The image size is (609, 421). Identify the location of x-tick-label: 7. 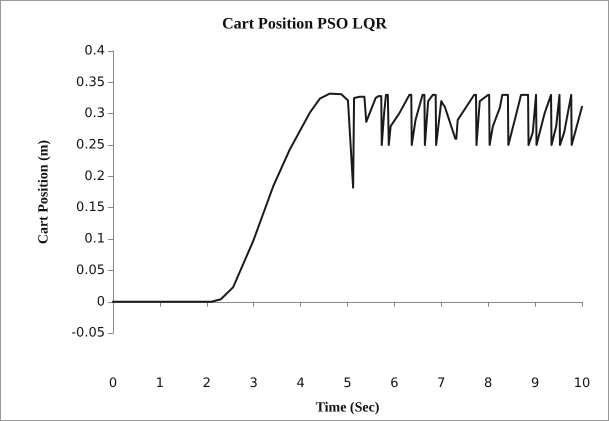
(441, 383).